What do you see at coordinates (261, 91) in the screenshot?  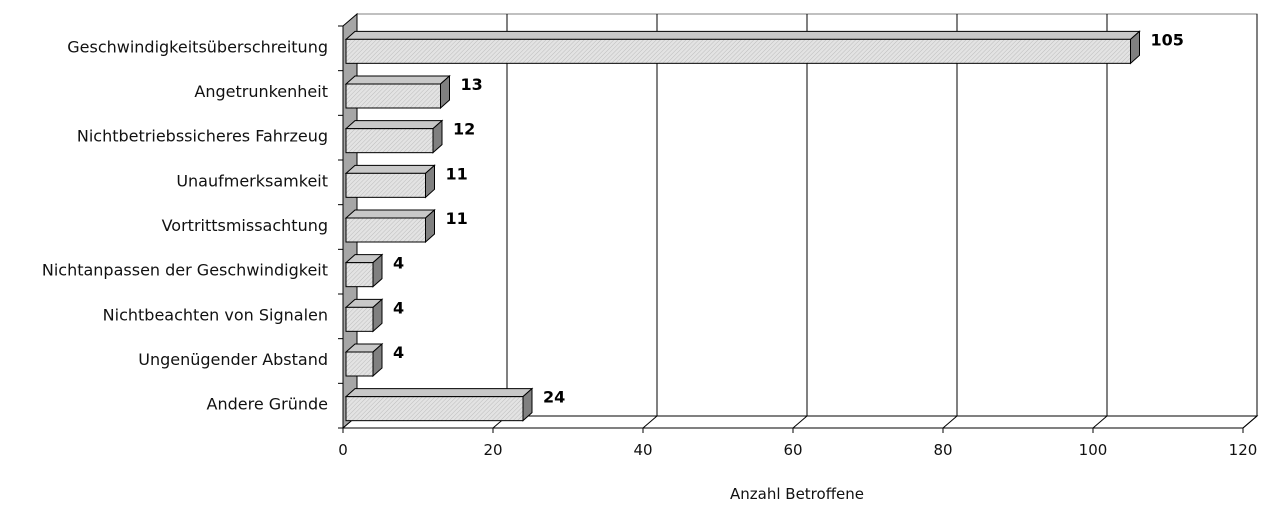 I see `category-label: Angetrunkenheit` at bounding box center [261, 91].